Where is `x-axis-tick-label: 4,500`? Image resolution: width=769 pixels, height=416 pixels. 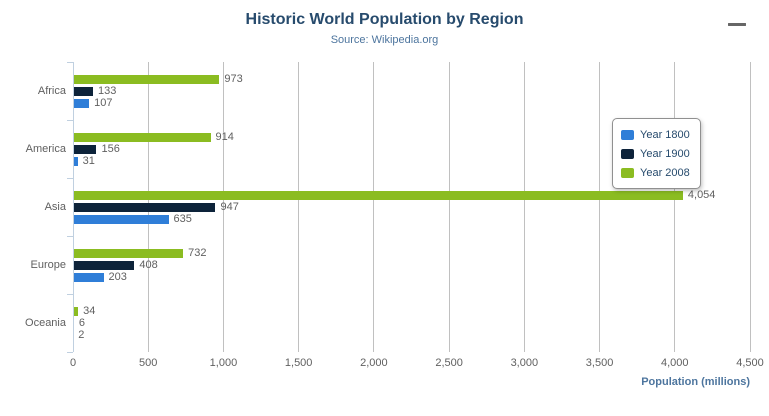
x-axis-tick-label: 4,500 is located at coordinates (750, 363).